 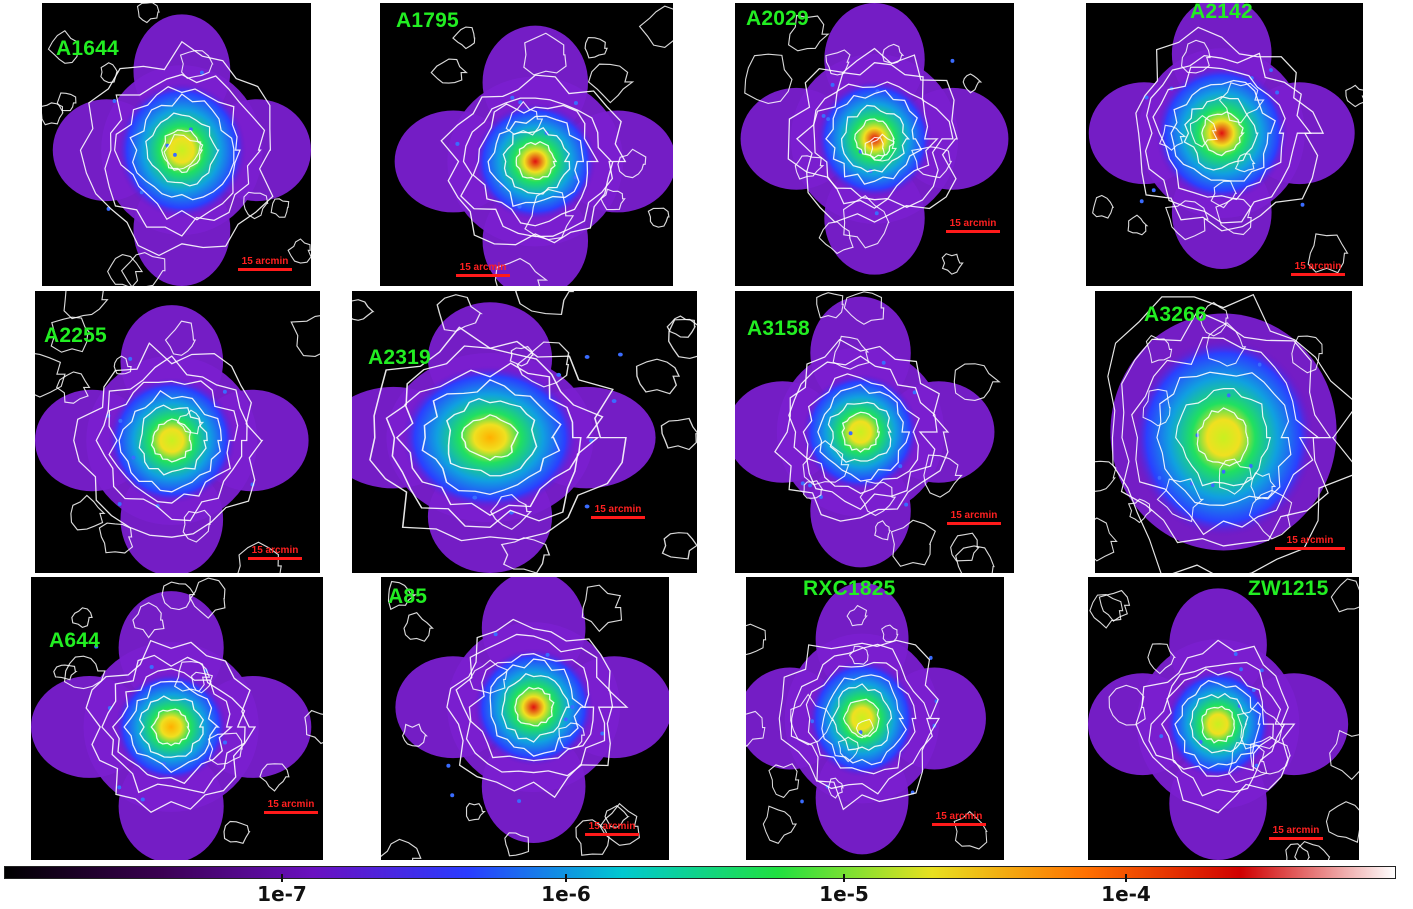 I want to click on cluster-label: A2142, so click(x=1221, y=13).